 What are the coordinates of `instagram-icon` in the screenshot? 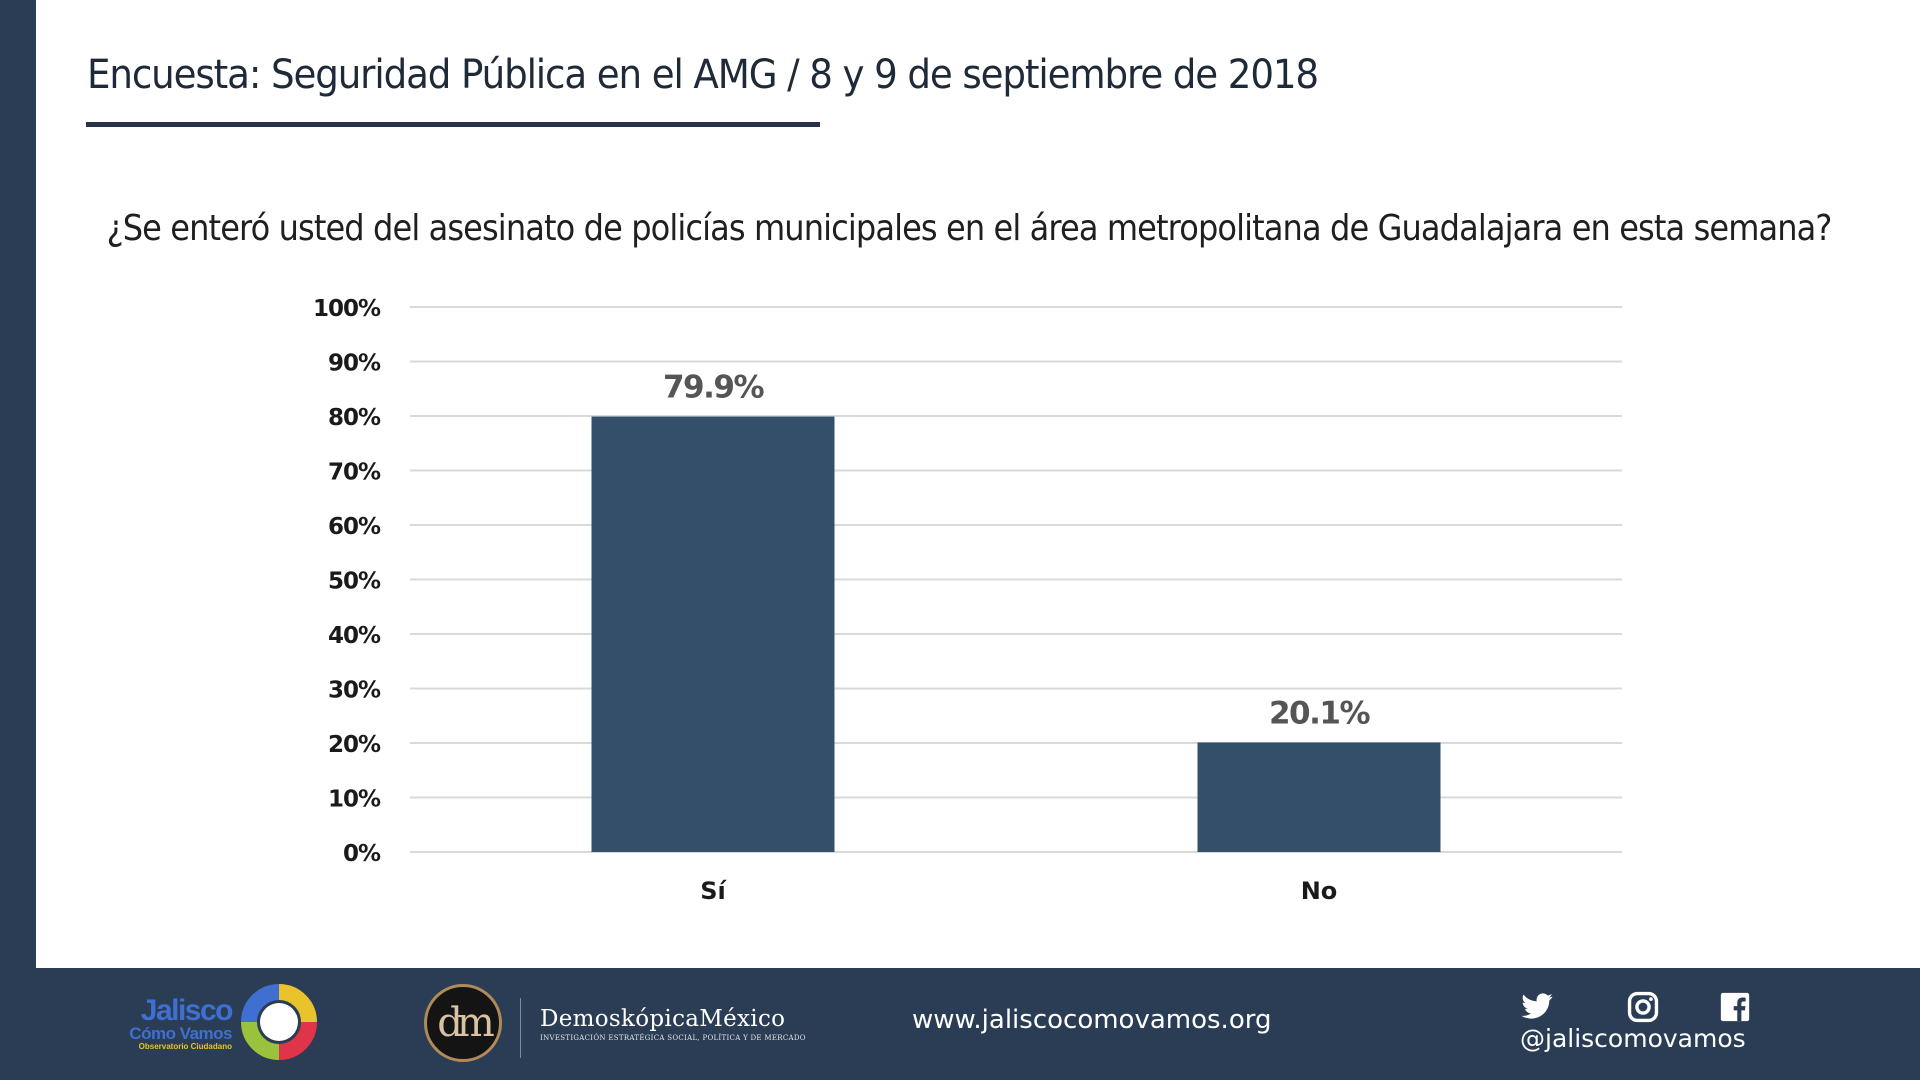 It's located at (1643, 1007).